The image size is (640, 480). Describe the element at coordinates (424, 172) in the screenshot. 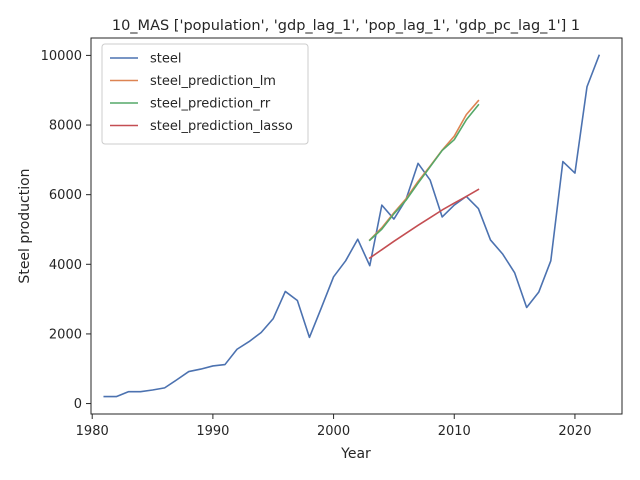

I see `series-line-steel-prediction-rr` at that location.